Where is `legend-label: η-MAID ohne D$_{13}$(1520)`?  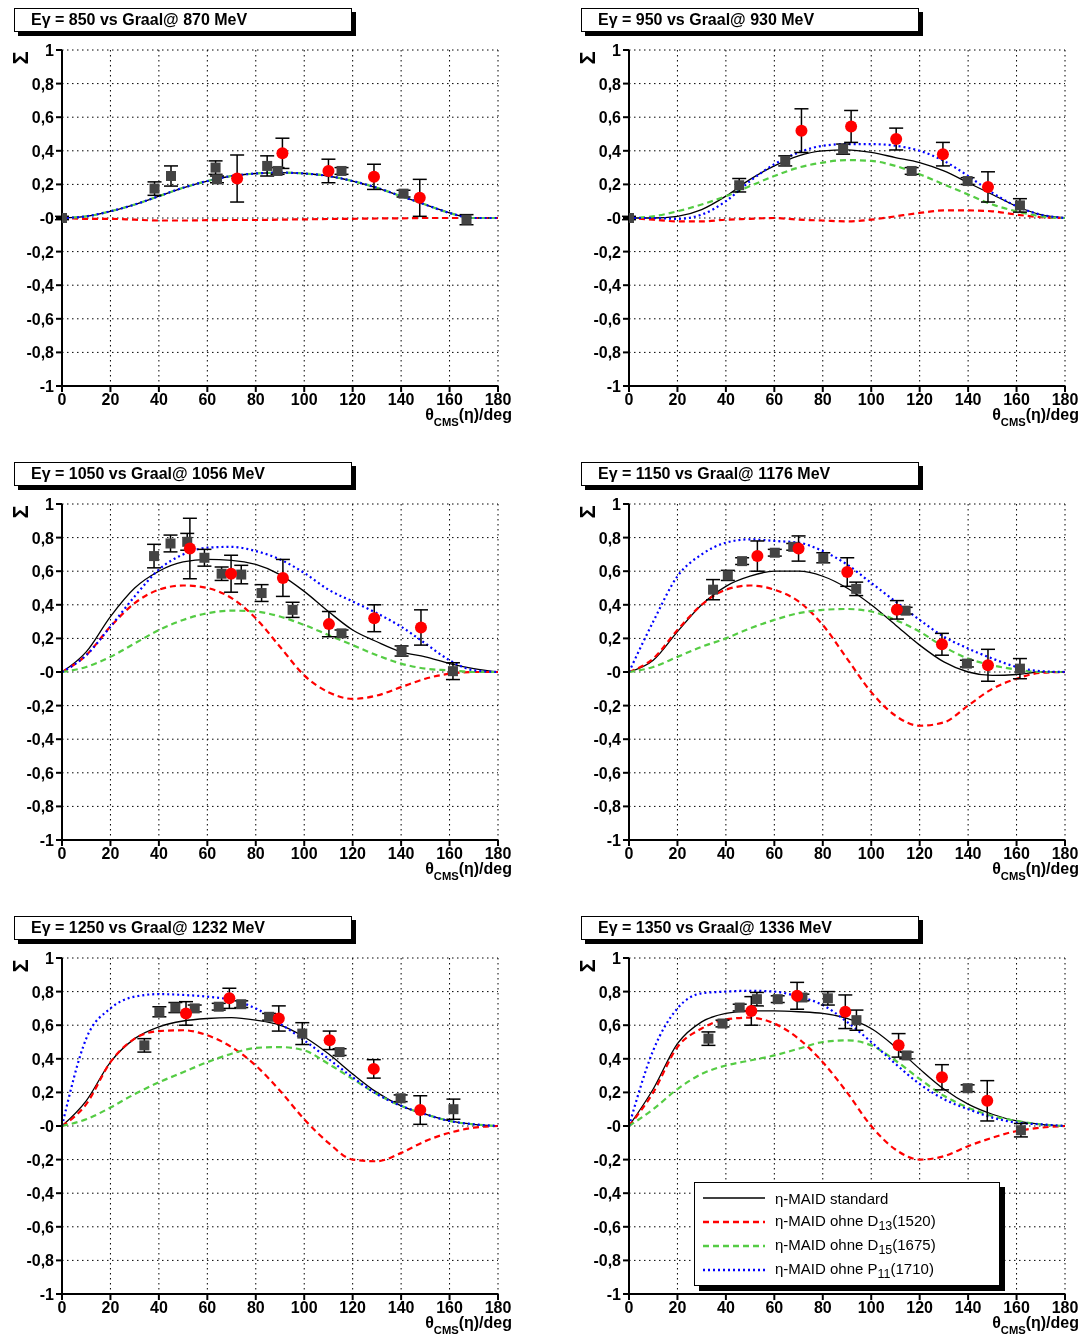 legend-label: η-MAID ohne D$_{13}$(1520) is located at coordinates (855, 1222).